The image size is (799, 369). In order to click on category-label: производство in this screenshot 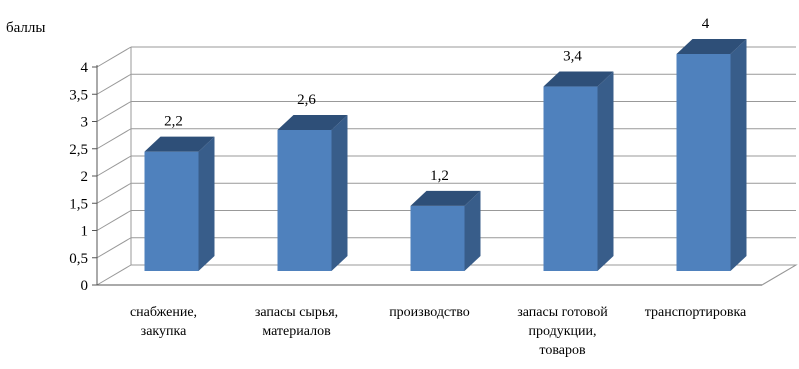, I will do `click(429, 312)`.